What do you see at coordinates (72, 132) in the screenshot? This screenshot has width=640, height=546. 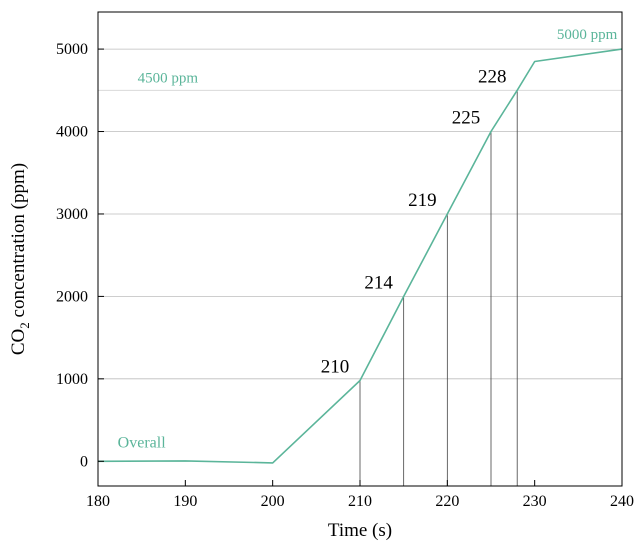 I see `y-tick-label-4000: 4000` at bounding box center [72, 132].